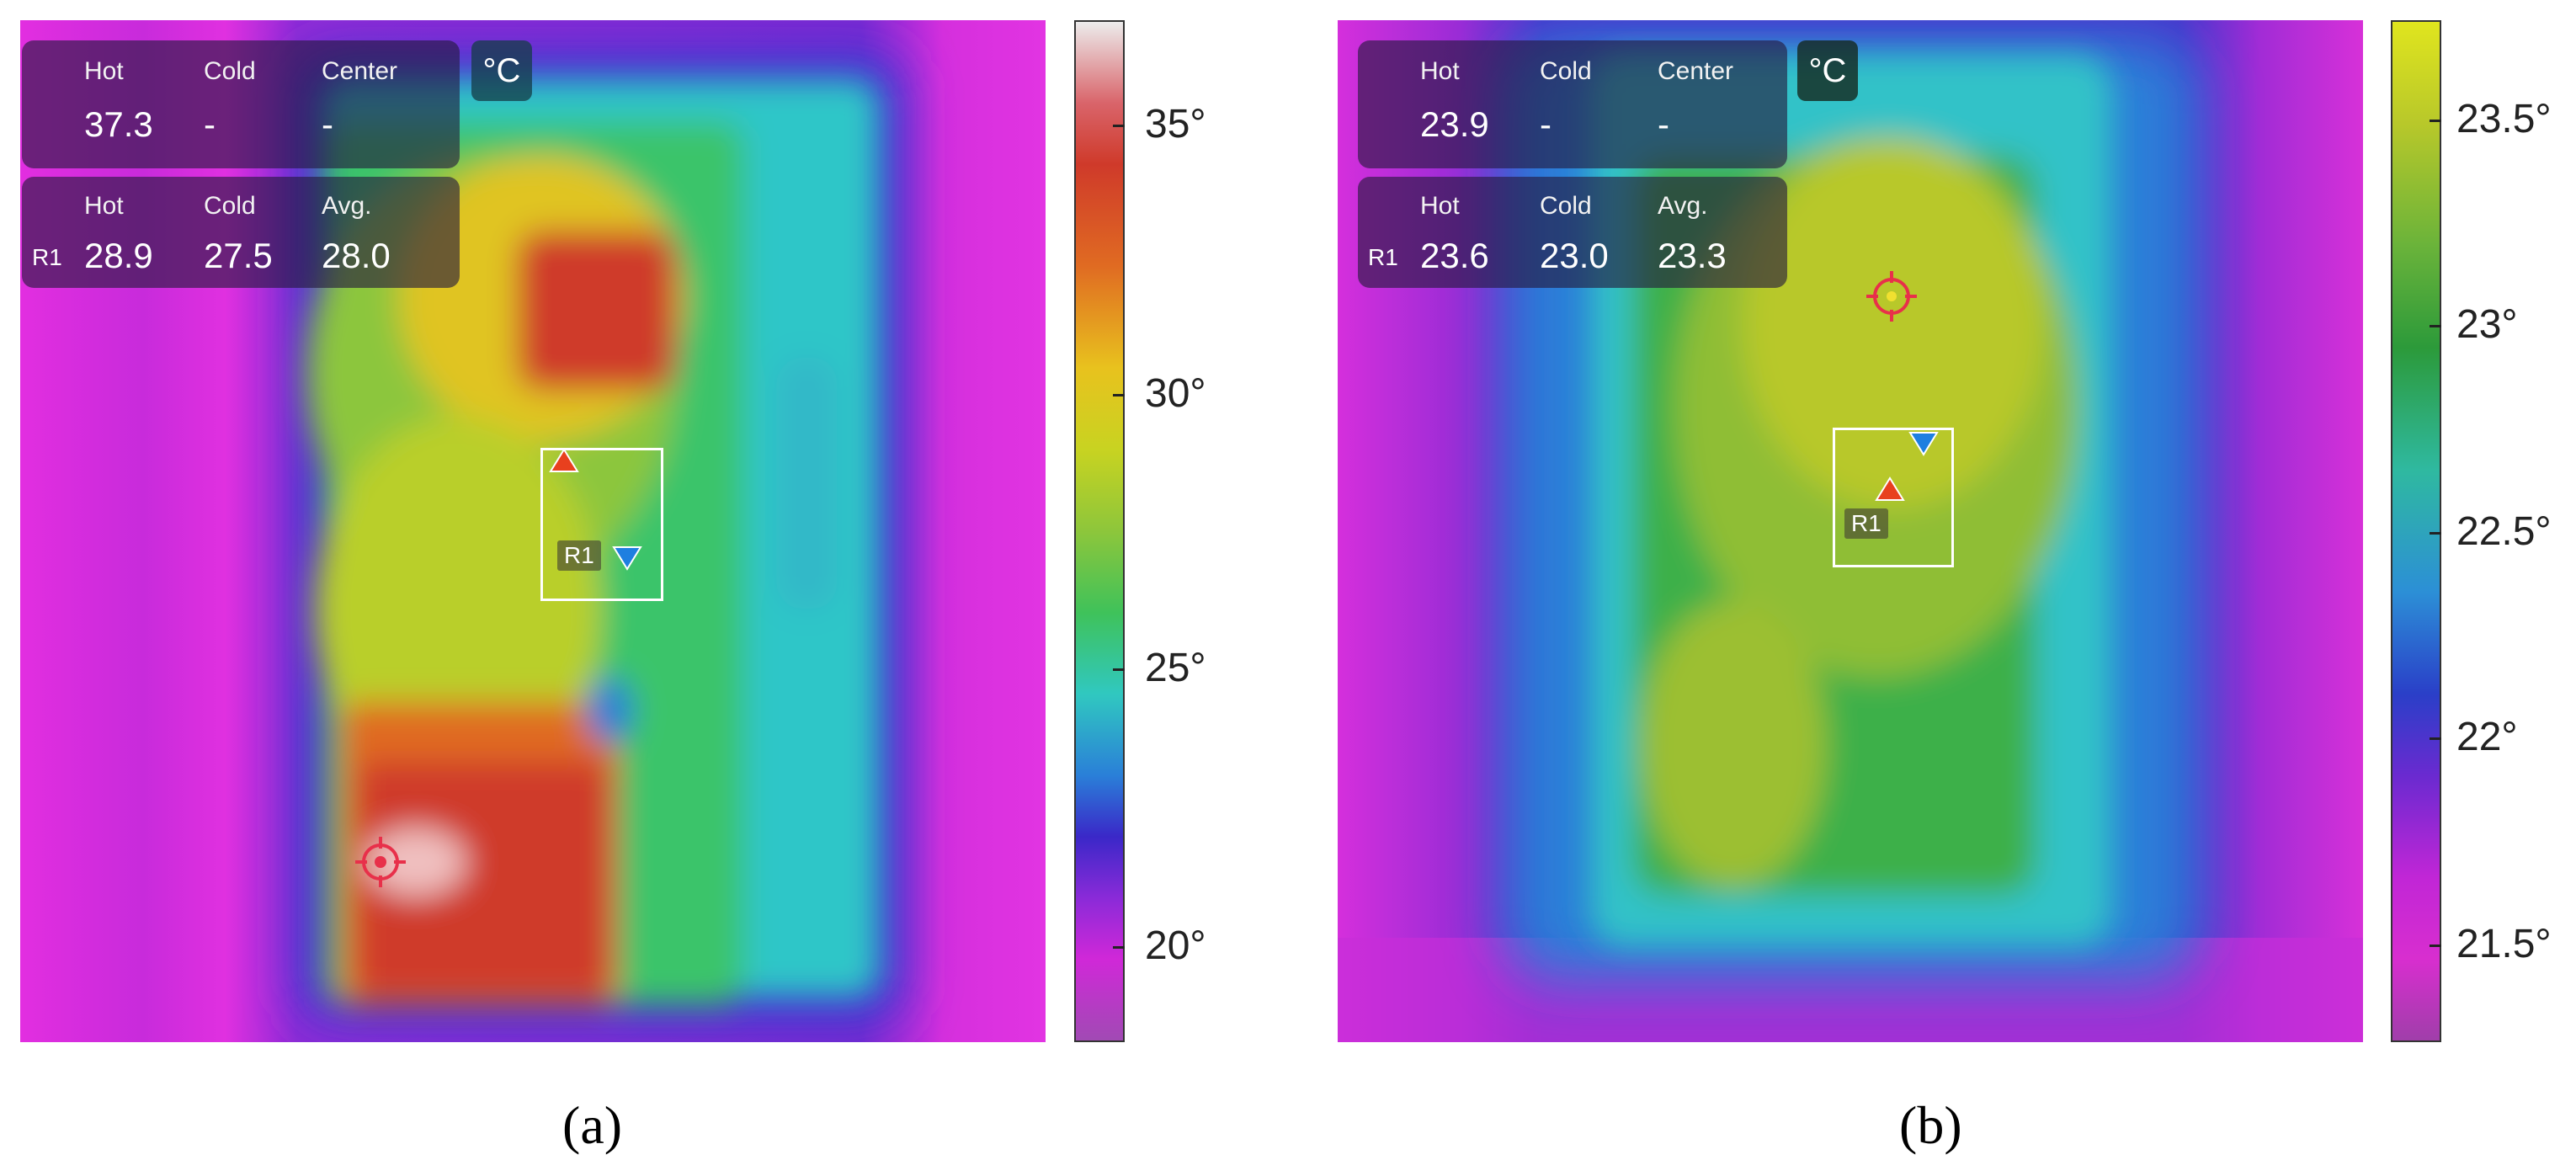  I want to click on spot-readout-panel-b: Hot Cold Center 23.9 - -, so click(1572, 104).